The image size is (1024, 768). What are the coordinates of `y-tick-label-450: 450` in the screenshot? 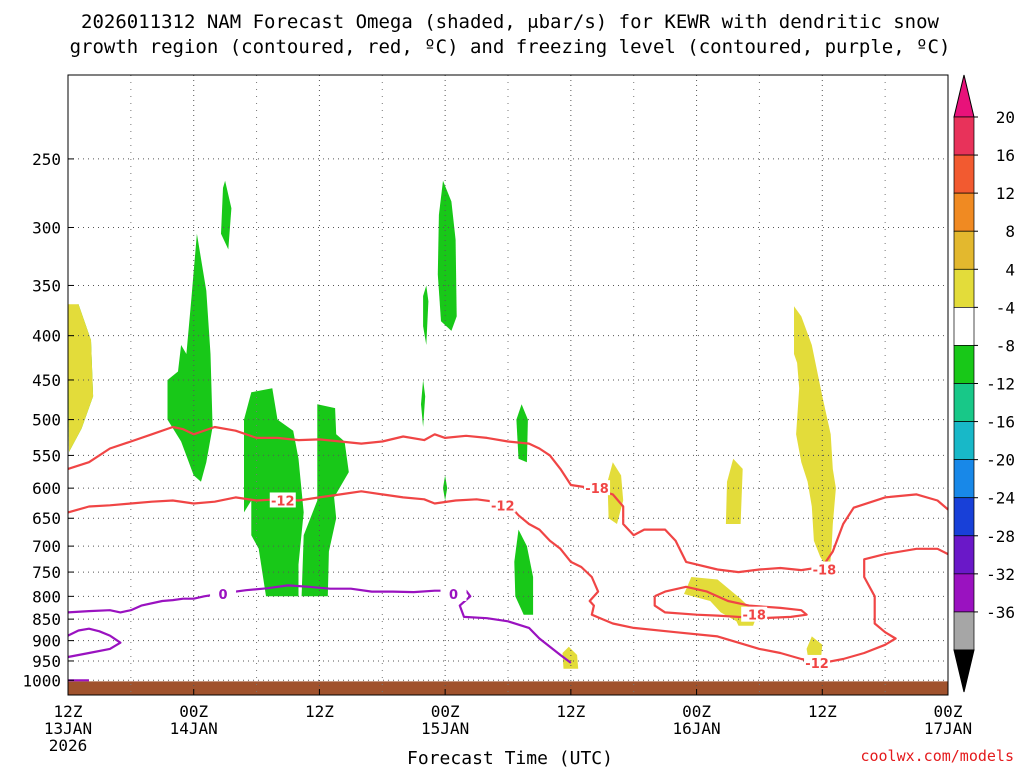 It's located at (46, 380).